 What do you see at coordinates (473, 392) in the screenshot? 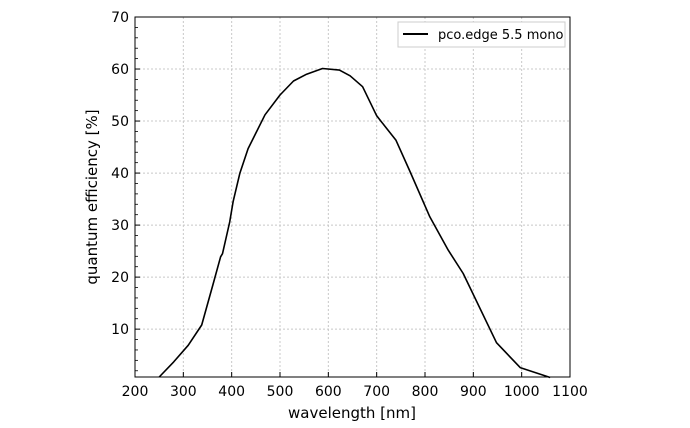
I see `x-tick-label: 900` at bounding box center [473, 392].